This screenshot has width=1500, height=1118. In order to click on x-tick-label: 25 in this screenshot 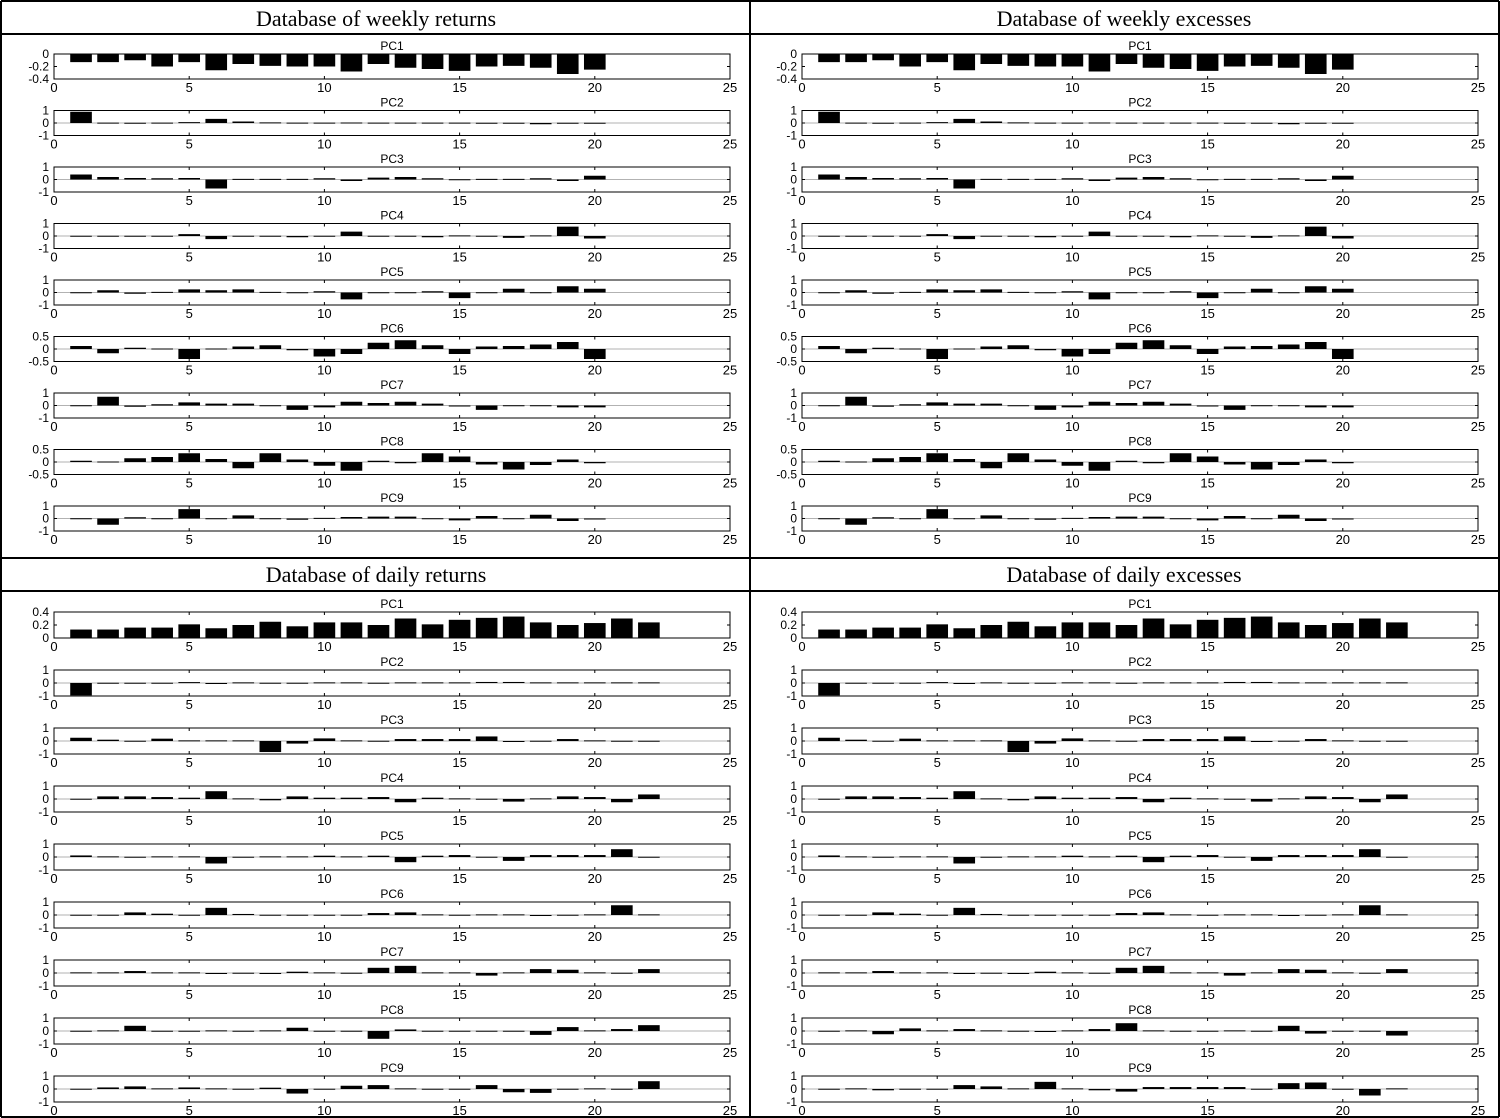, I will do `click(1478, 144)`.